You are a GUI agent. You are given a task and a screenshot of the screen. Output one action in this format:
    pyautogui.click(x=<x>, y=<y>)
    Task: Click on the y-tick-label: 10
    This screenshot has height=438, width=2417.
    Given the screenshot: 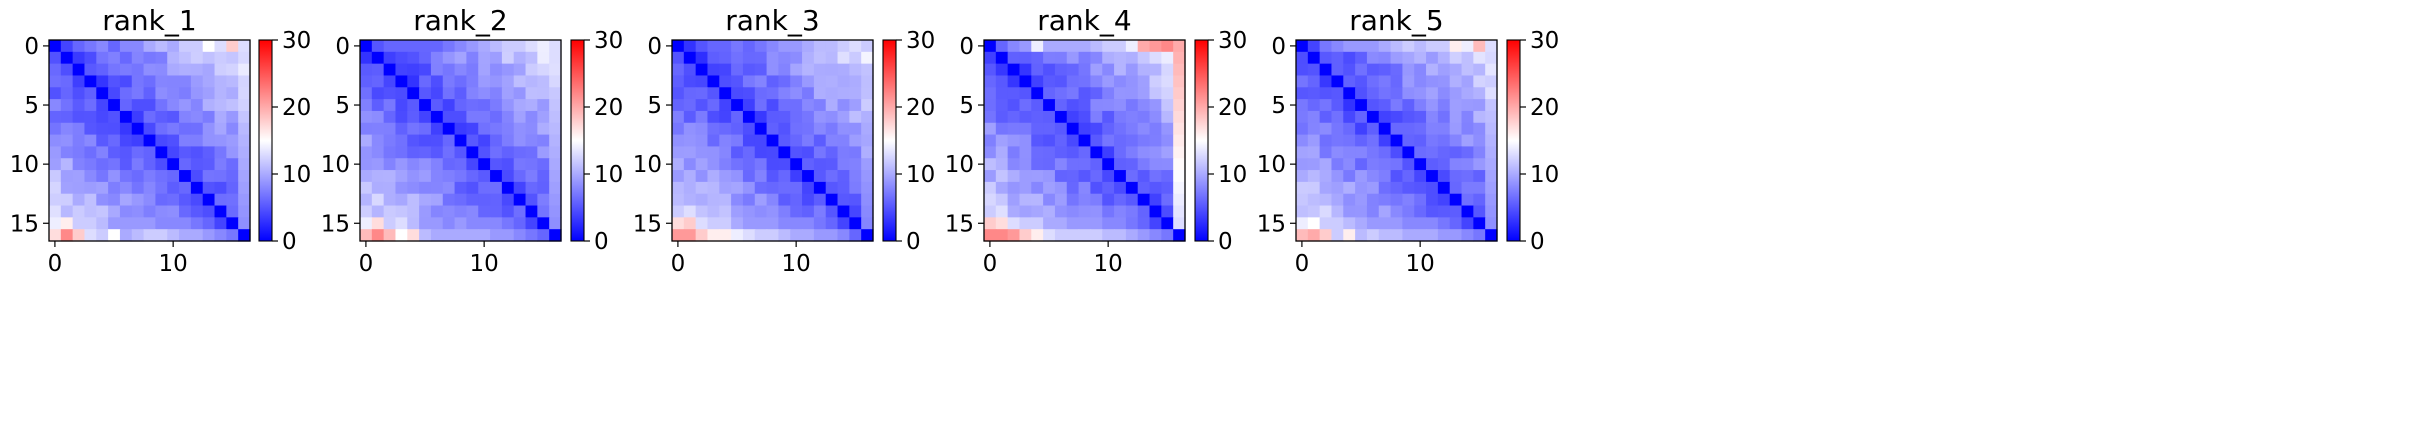 What is the action you would take?
    pyautogui.click(x=335, y=165)
    